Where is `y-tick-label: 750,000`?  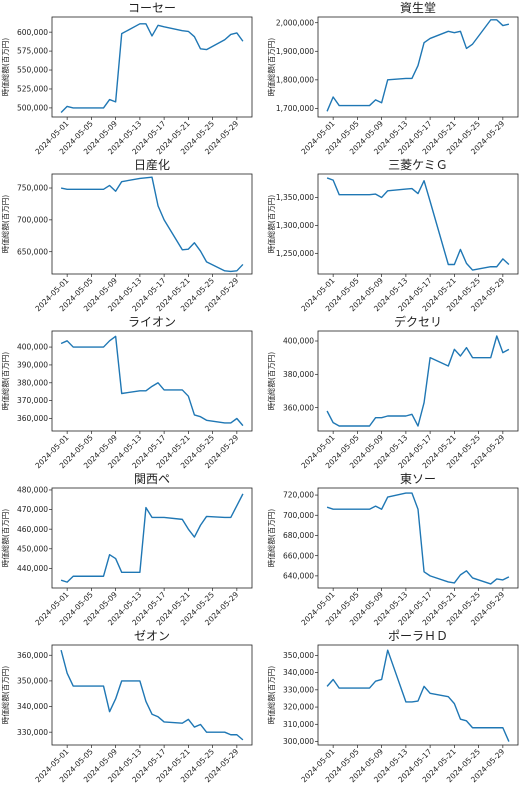 y-tick-label: 750,000 is located at coordinates (32, 188).